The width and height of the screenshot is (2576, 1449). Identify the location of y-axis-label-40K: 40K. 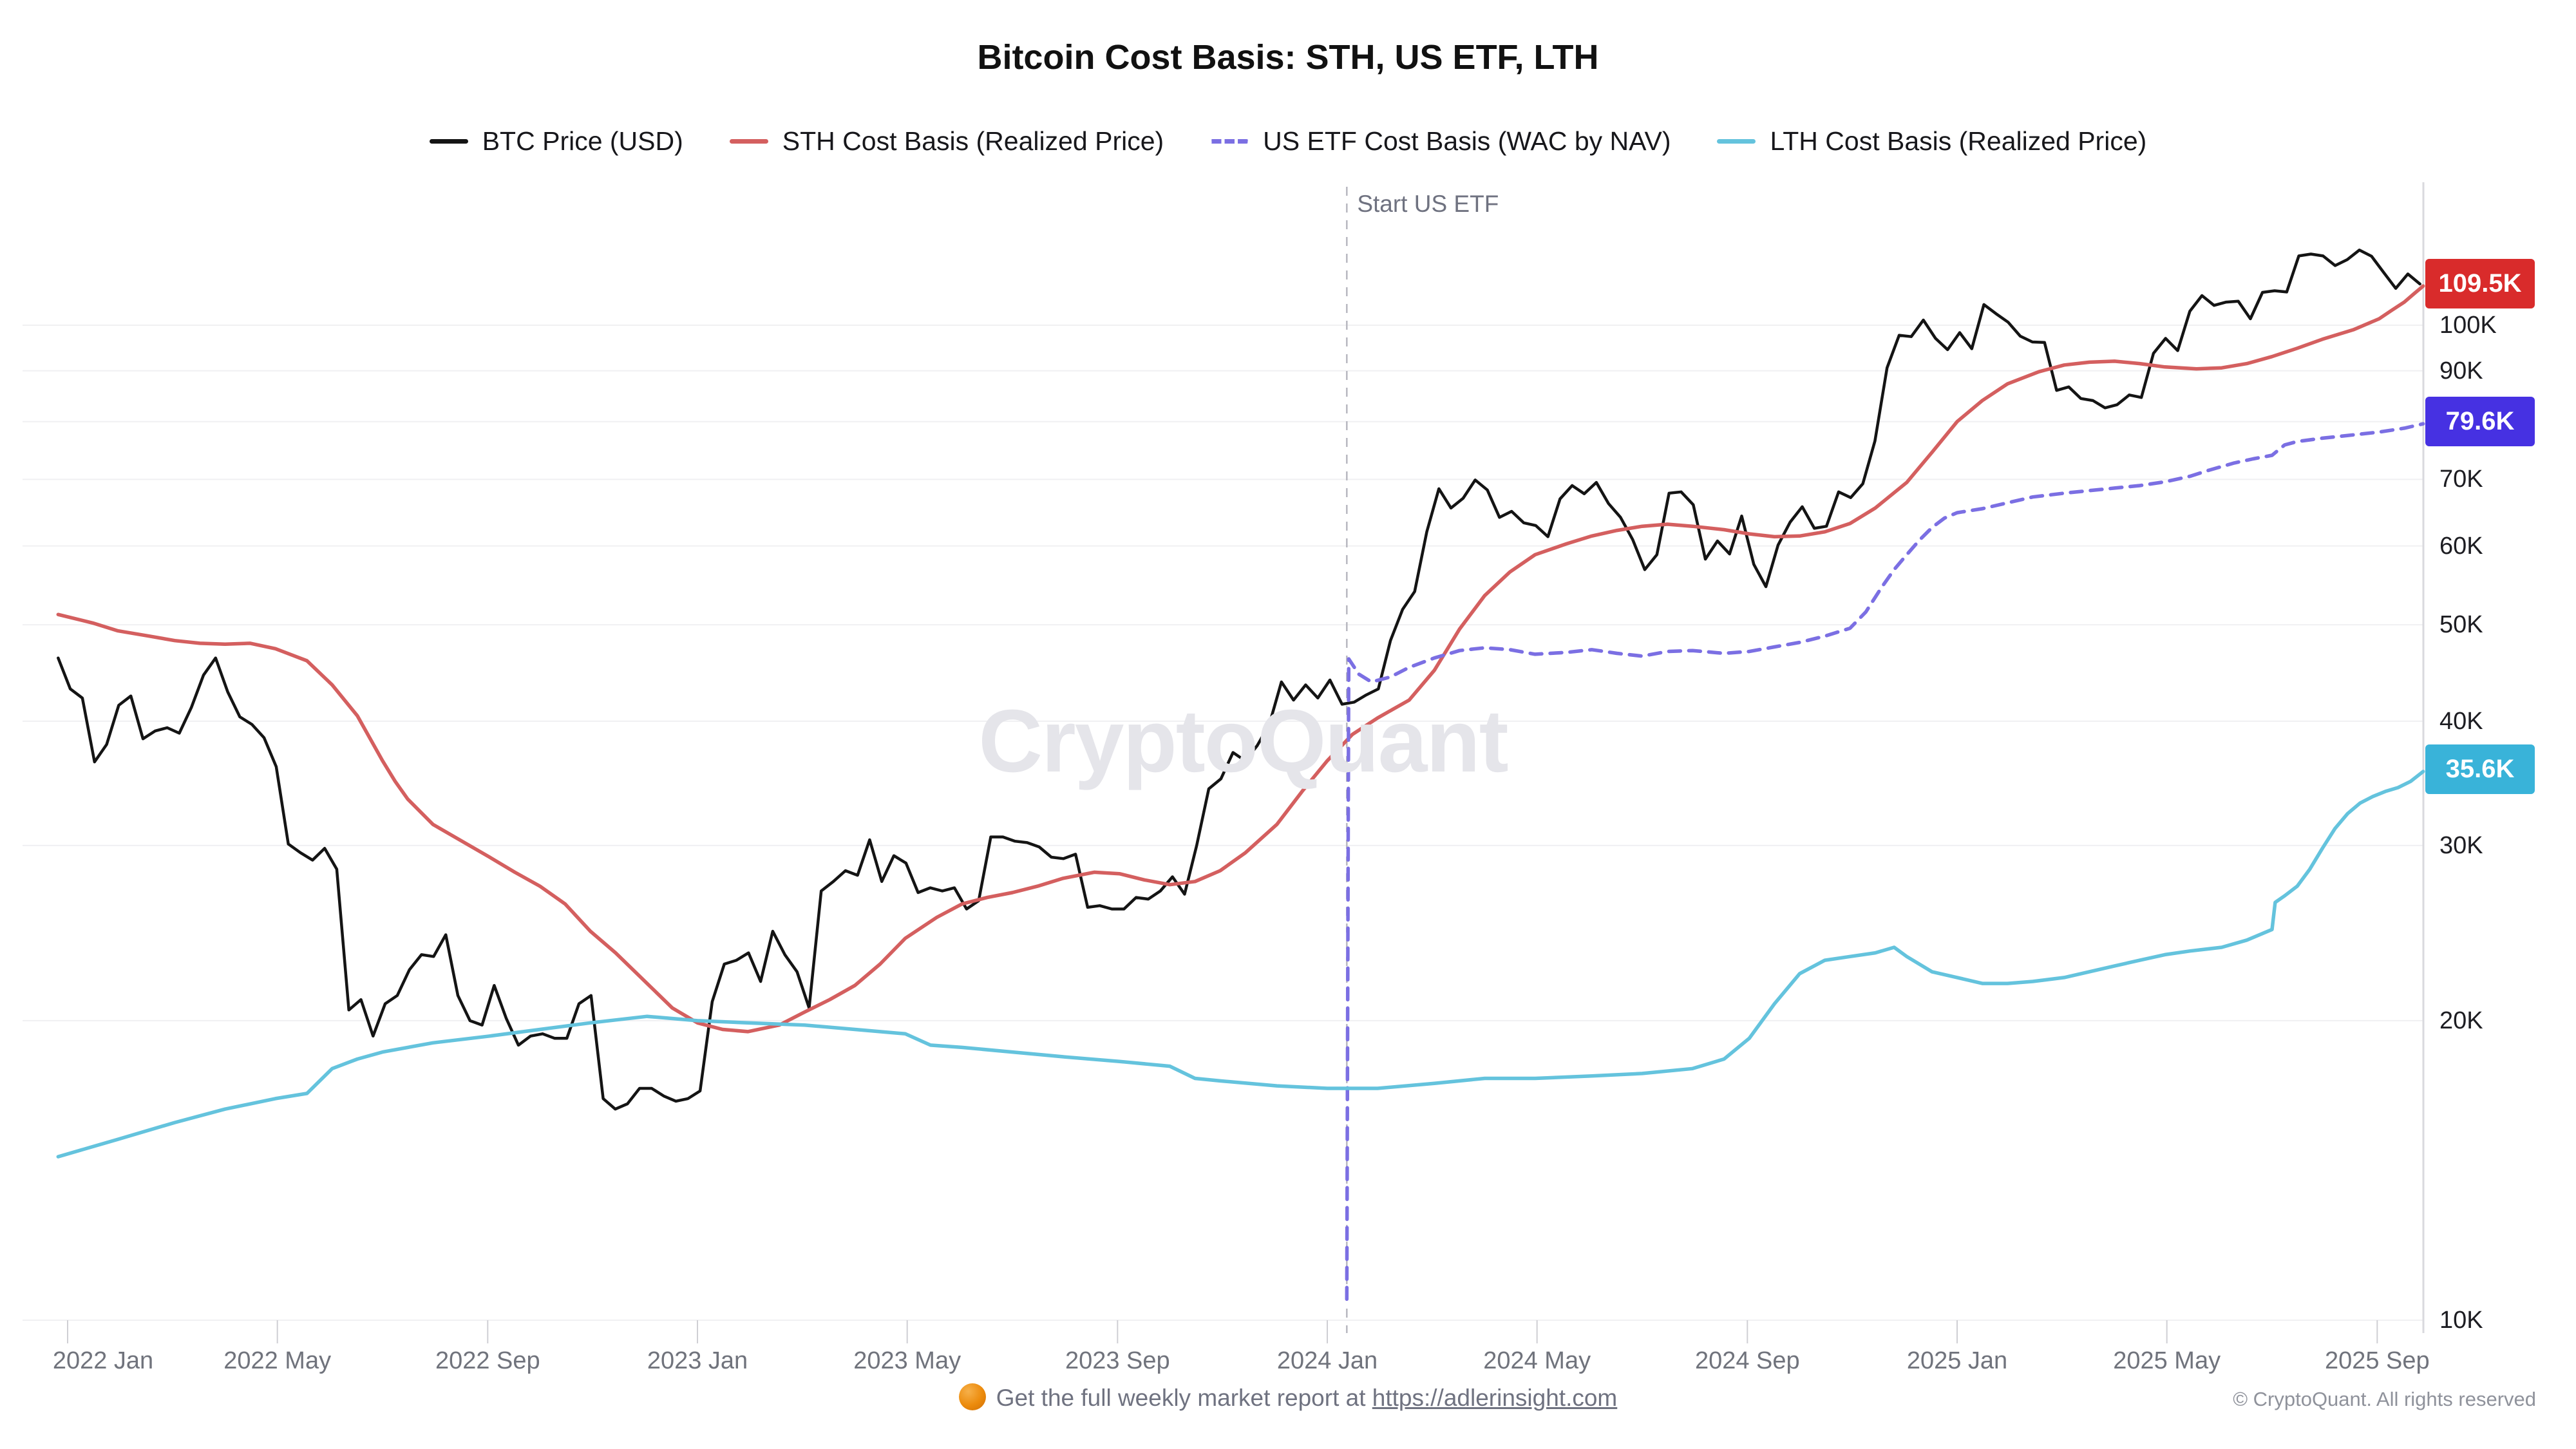
(2461, 721).